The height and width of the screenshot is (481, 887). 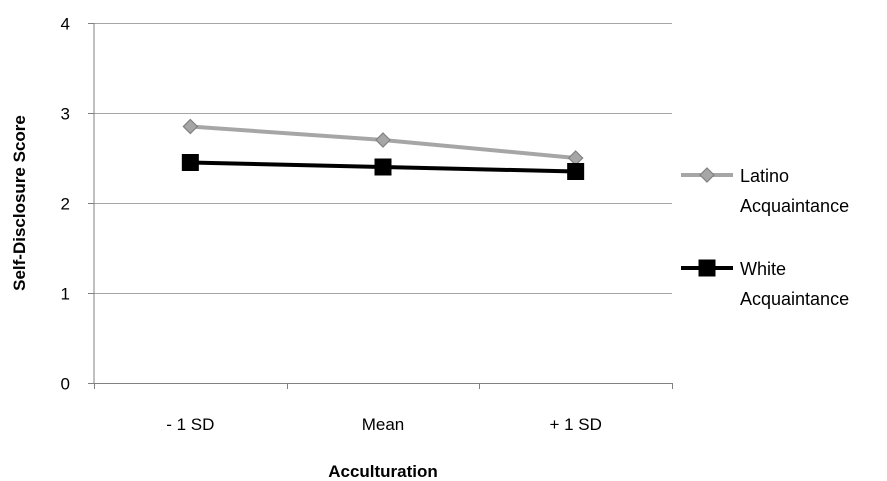 What do you see at coordinates (765, 191) in the screenshot?
I see `legend-item-0: Latino Acquaintance` at bounding box center [765, 191].